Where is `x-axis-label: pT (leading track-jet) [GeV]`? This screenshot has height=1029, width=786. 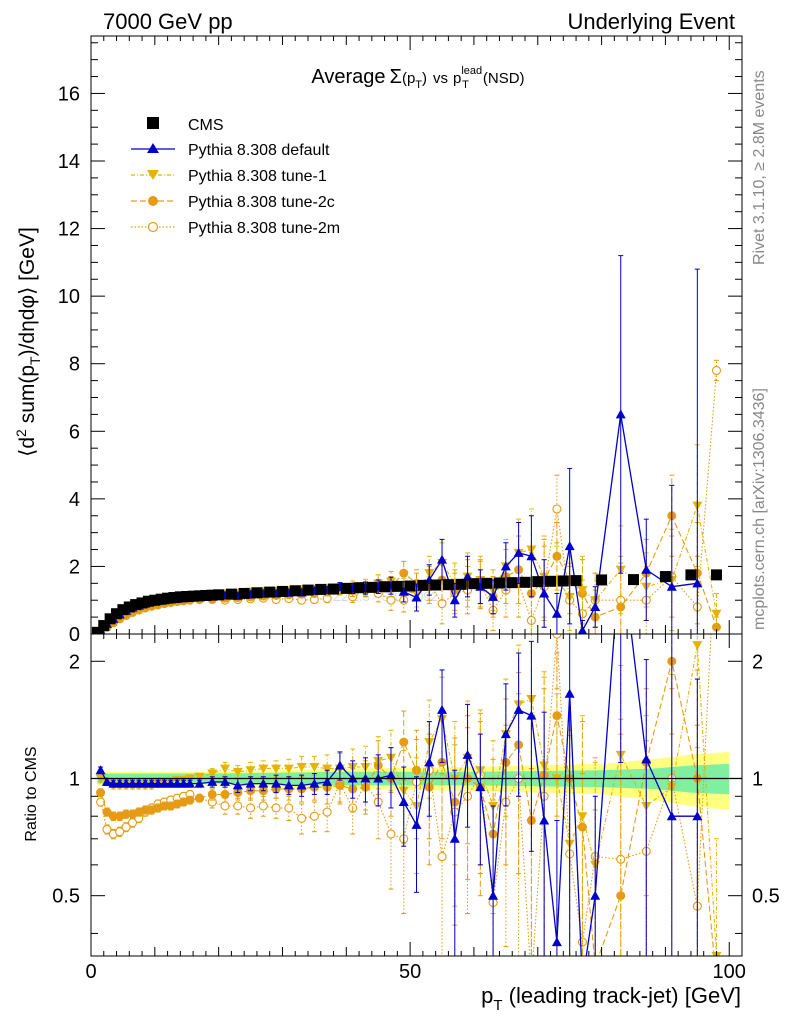
x-axis-label: pT (leading track-jet) [GeV] is located at coordinates (611, 998).